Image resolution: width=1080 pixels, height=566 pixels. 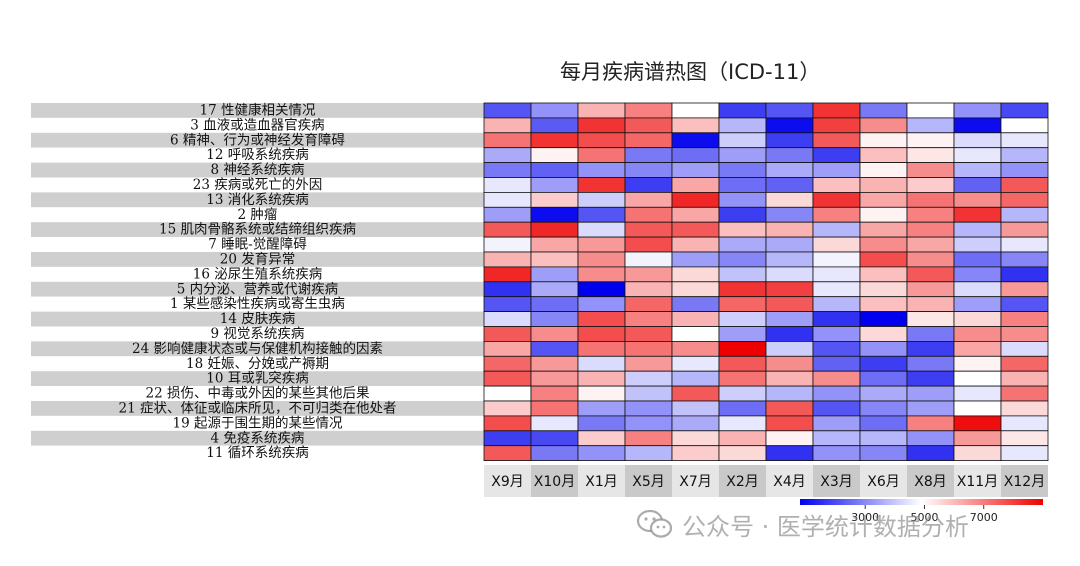 What do you see at coordinates (257, 379) in the screenshot?
I see `row-label: 10 耳或乳突疾病` at bounding box center [257, 379].